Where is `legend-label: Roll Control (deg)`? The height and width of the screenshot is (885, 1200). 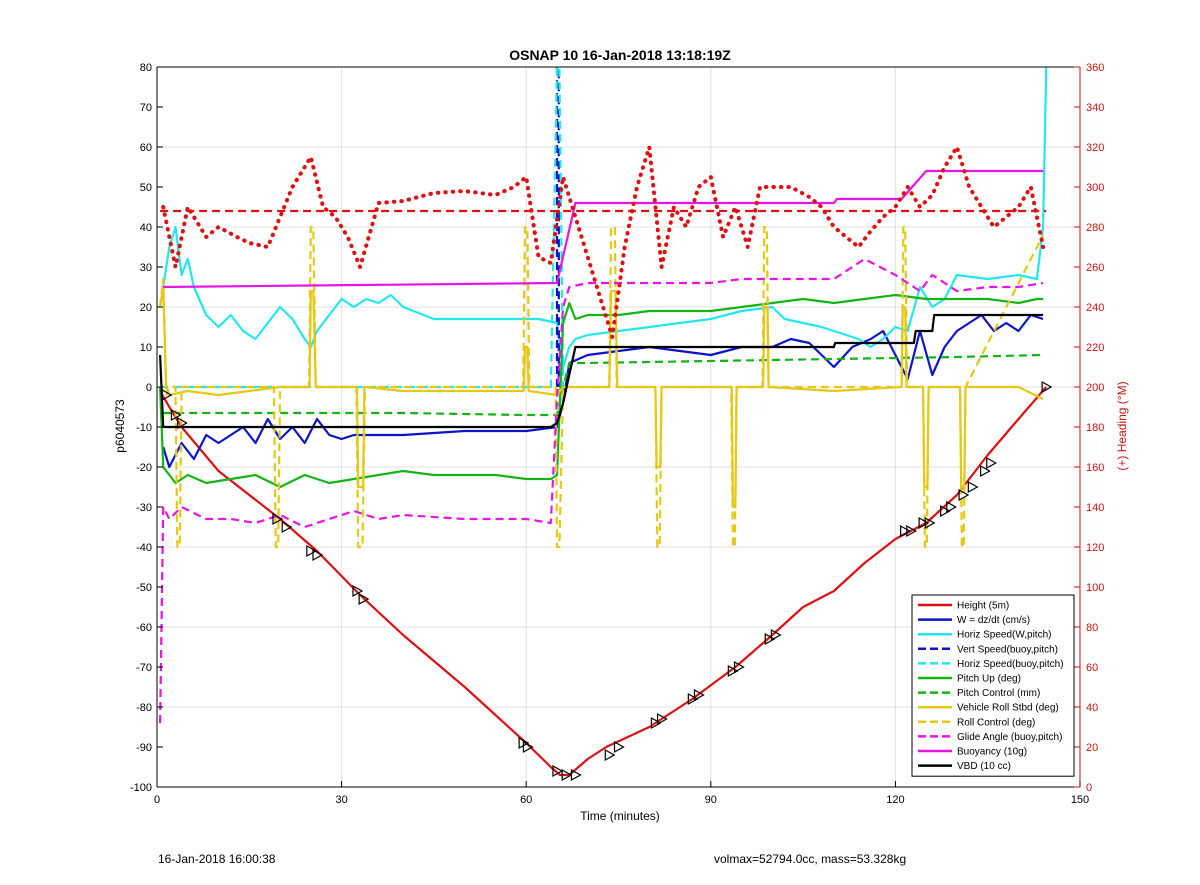 legend-label: Roll Control (deg) is located at coordinates (996, 722).